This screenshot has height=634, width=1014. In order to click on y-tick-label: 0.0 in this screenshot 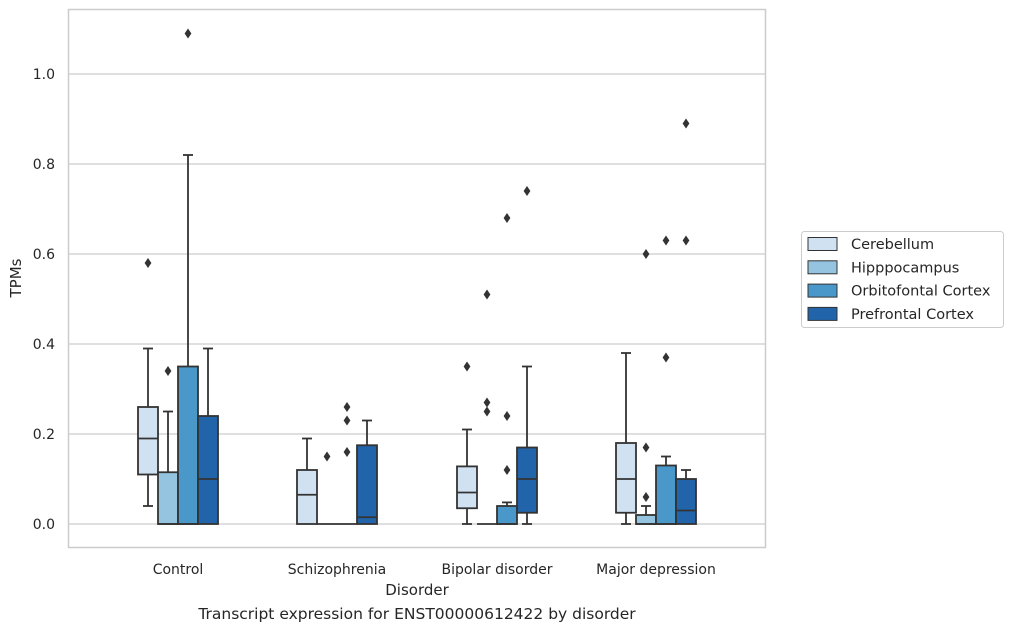, I will do `click(44, 525)`.